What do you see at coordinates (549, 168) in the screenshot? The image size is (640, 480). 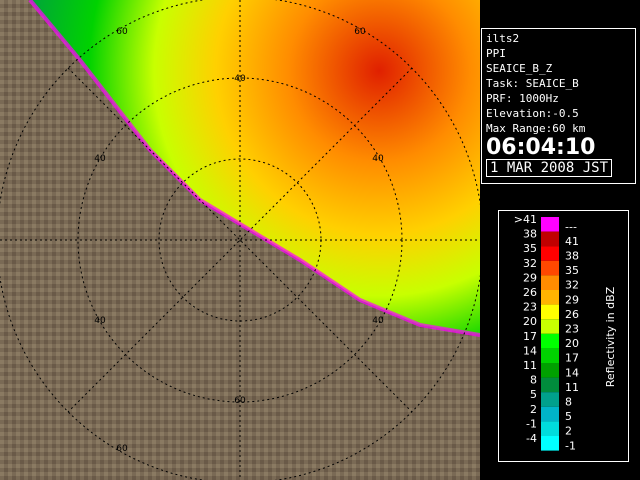 I see `date-text: 1 MAR 2008 JST` at bounding box center [549, 168].